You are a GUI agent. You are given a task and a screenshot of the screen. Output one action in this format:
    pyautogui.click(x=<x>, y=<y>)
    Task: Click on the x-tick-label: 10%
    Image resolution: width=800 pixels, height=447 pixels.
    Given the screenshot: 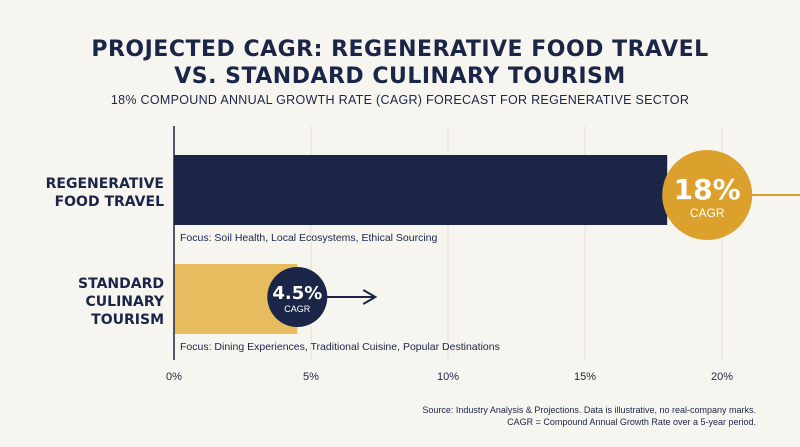 What is the action you would take?
    pyautogui.click(x=448, y=377)
    